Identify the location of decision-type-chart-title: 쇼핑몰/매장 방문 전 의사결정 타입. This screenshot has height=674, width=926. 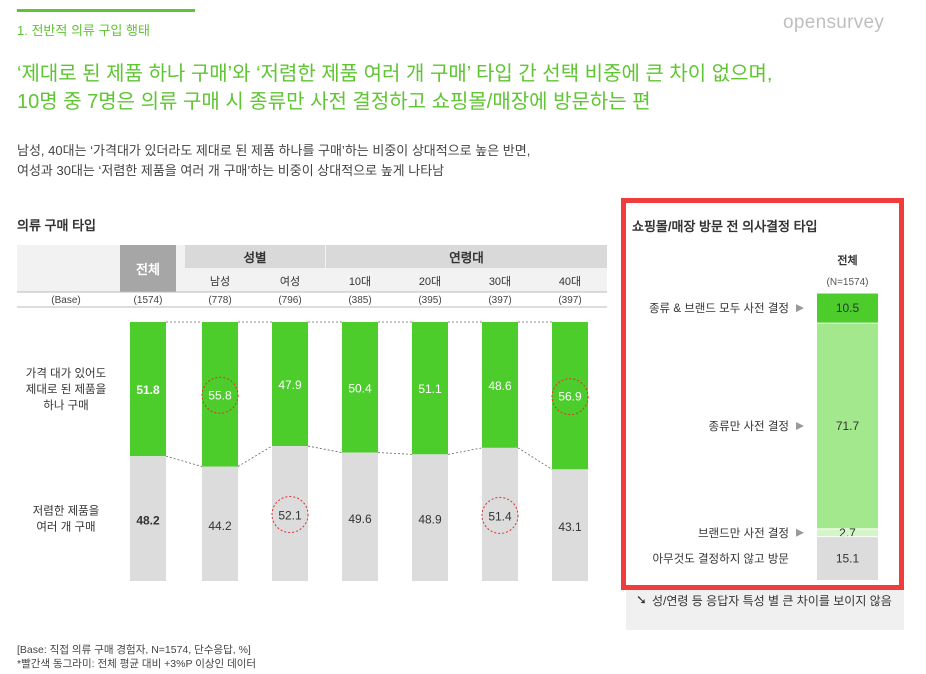
(725, 226).